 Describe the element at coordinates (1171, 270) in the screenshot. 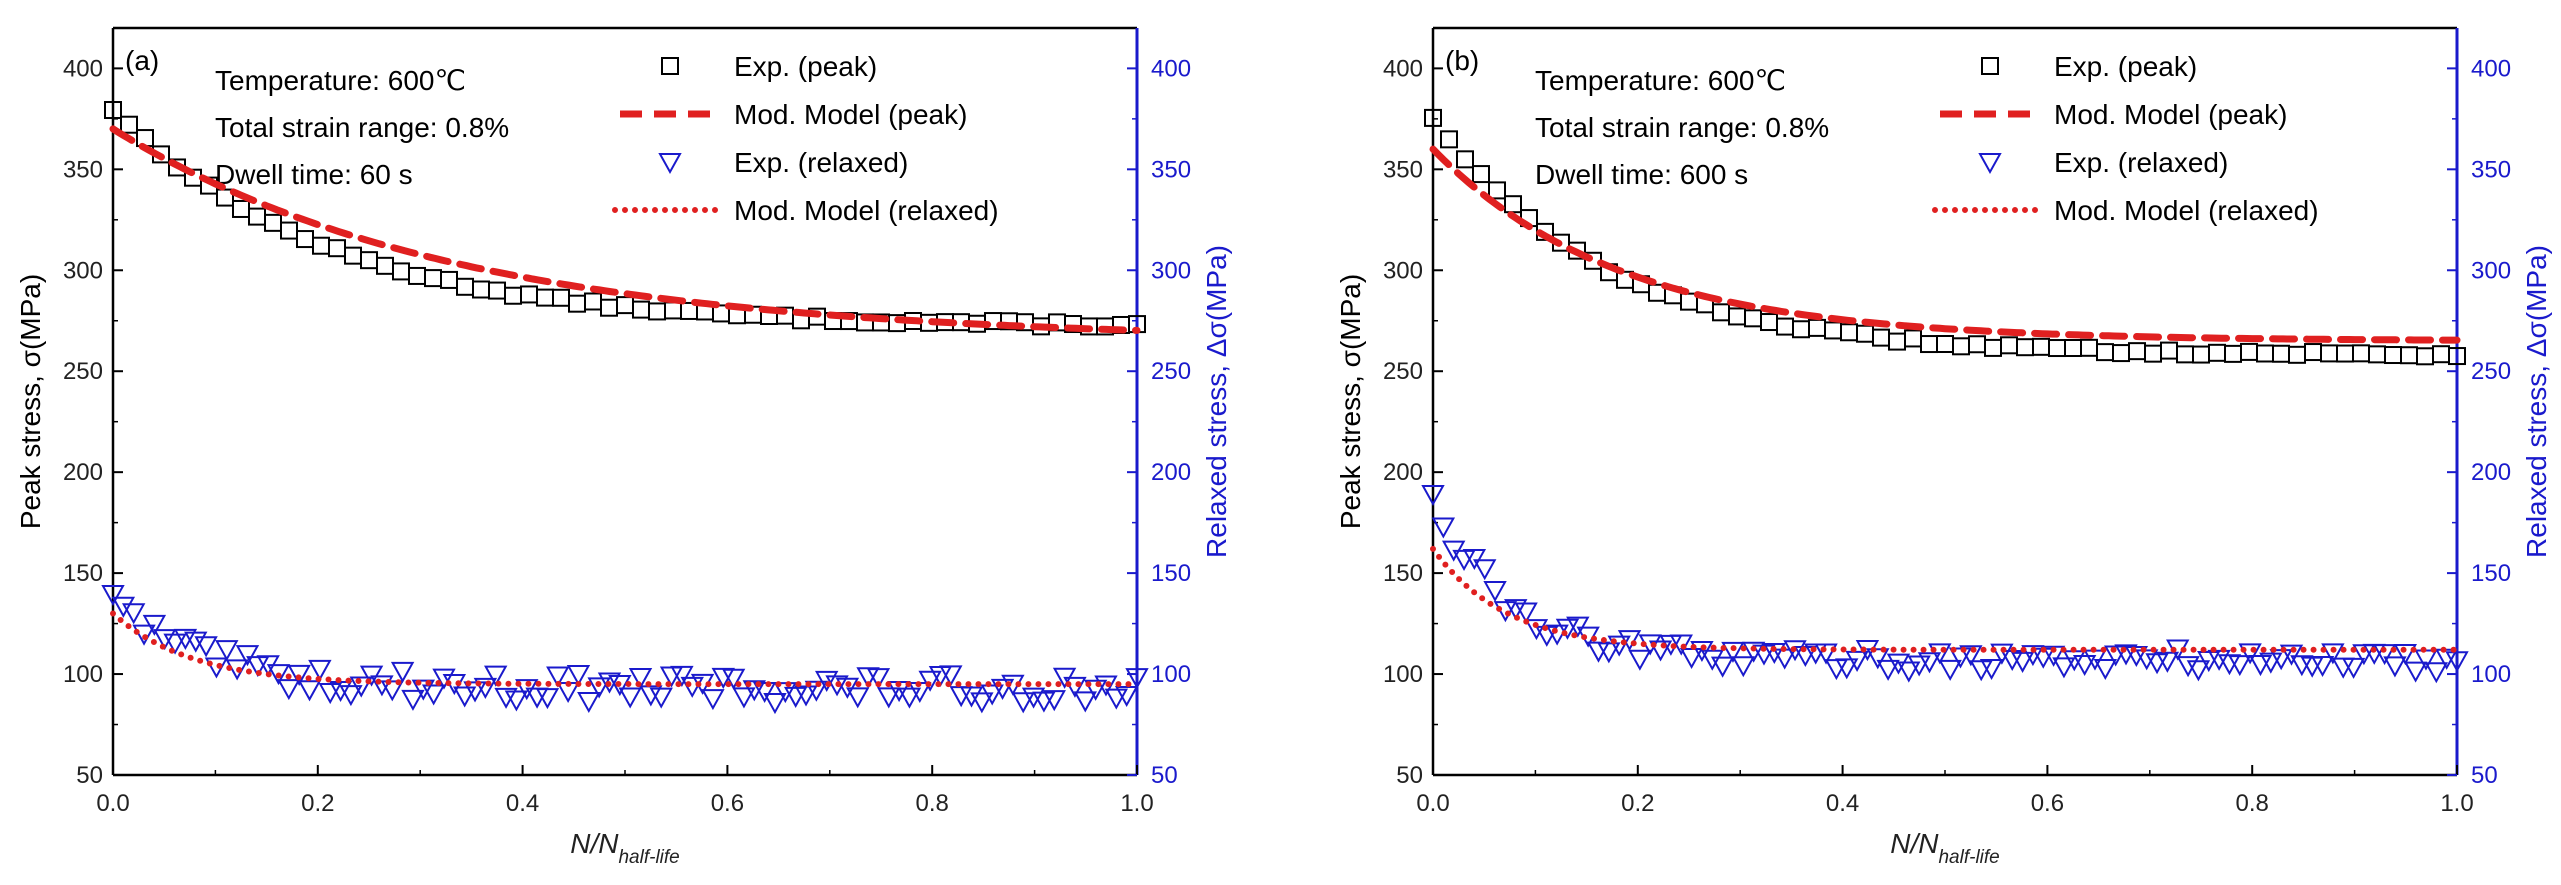

I see `right-y-tick-label: 300` at that location.